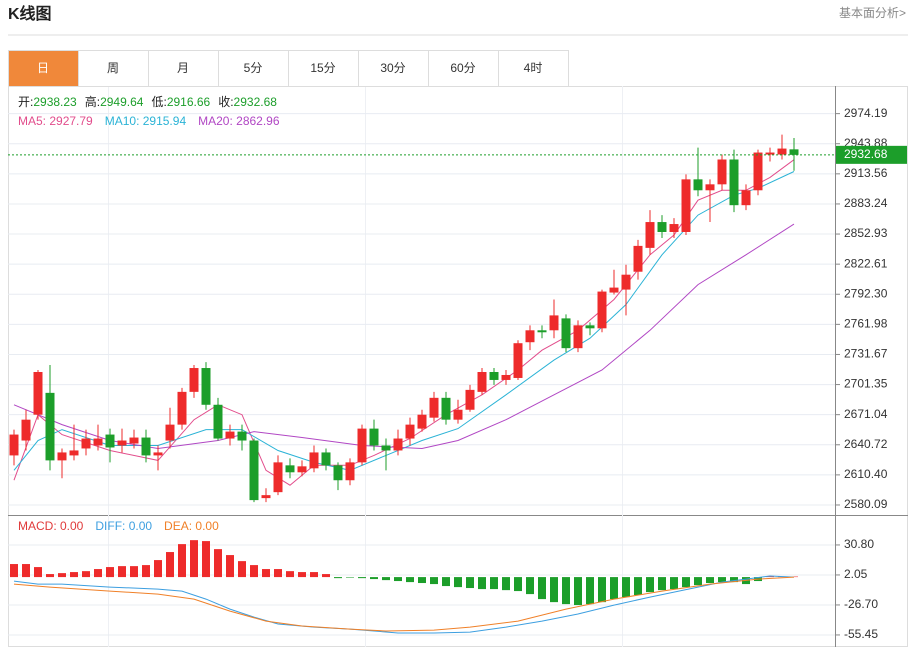  Describe the element at coordinates (30, 13) in the screenshot. I see `page-title: K线图` at that location.